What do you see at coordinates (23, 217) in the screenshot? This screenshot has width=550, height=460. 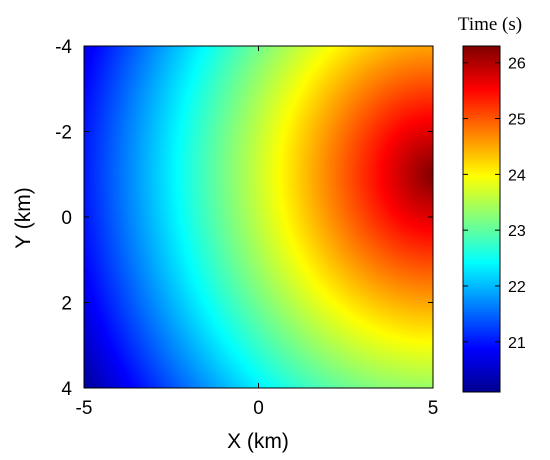 I see `y-axis-label: Y (km)` at bounding box center [23, 217].